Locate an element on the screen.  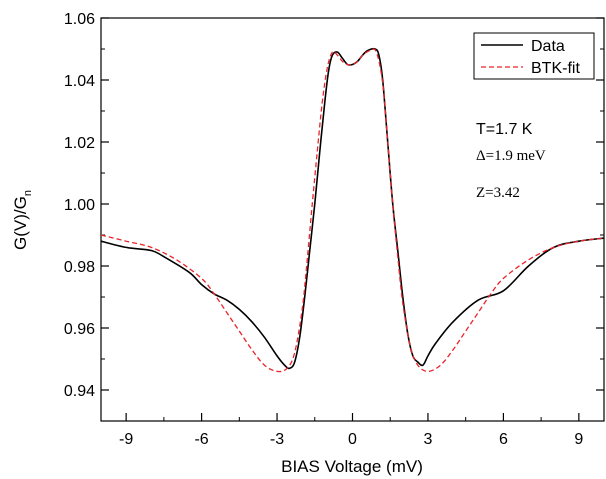
legend: Data BTK-fit is located at coordinates (534, 56).